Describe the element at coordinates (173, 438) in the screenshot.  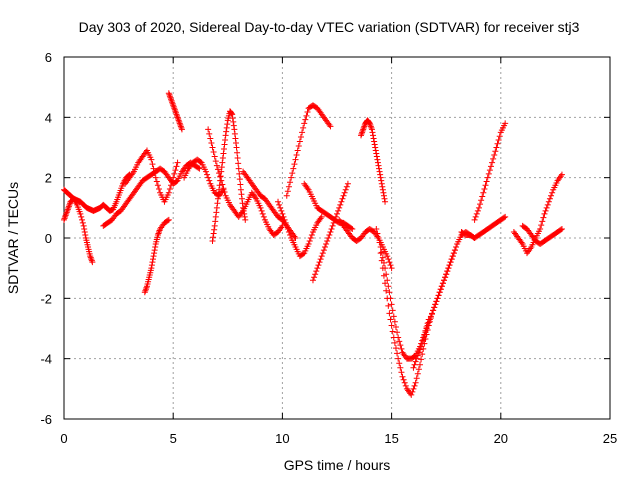
I see `x-tick-label: 5` at that location.